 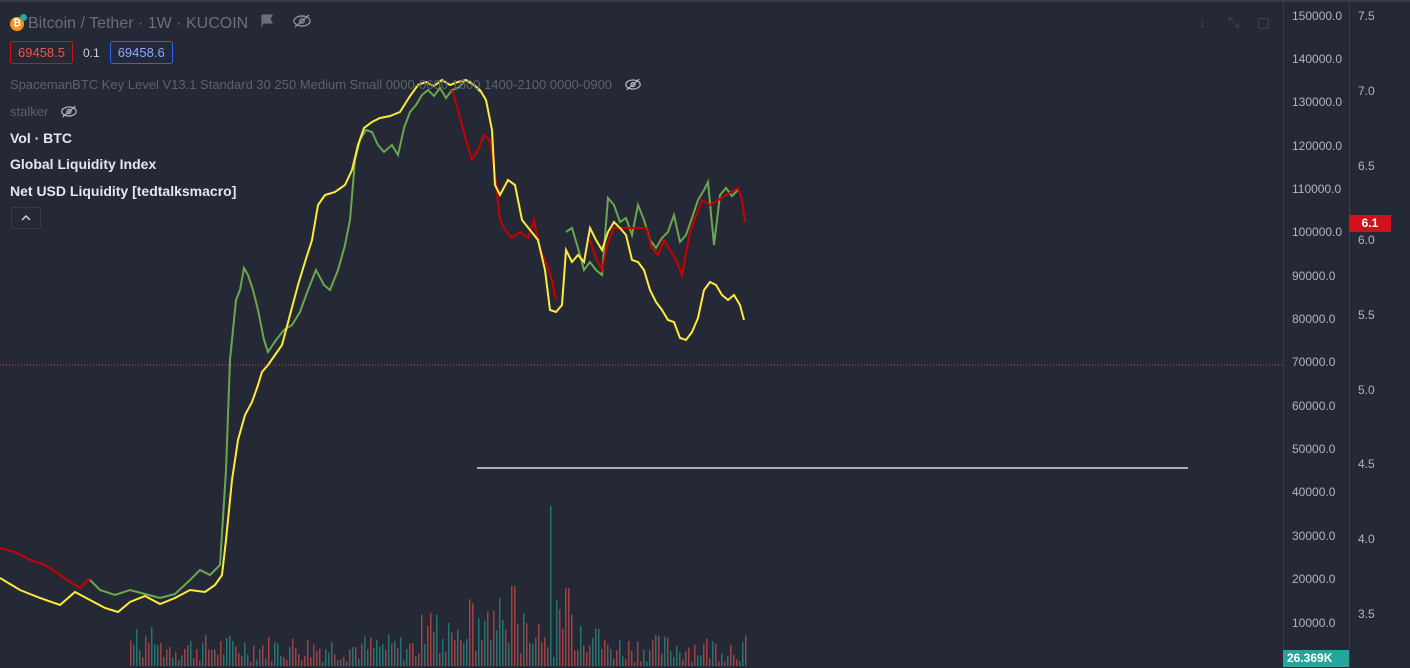 I want to click on collapse-legend-button, so click(x=26, y=218).